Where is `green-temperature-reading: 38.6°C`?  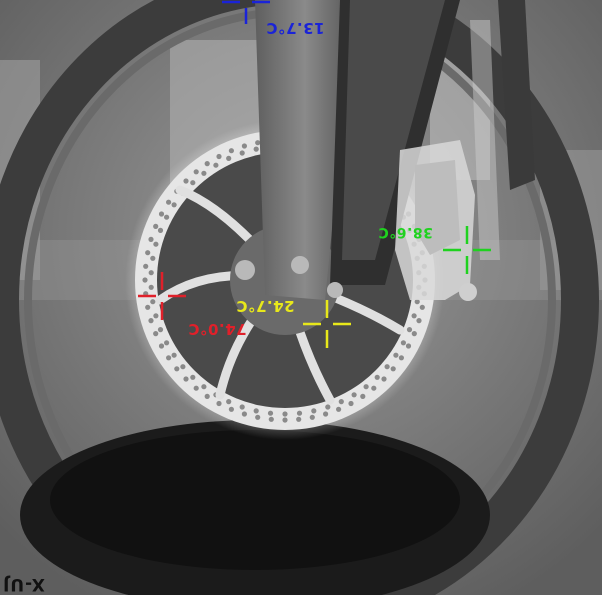
green-temperature-reading: 38.6°C is located at coordinates (405, 232).